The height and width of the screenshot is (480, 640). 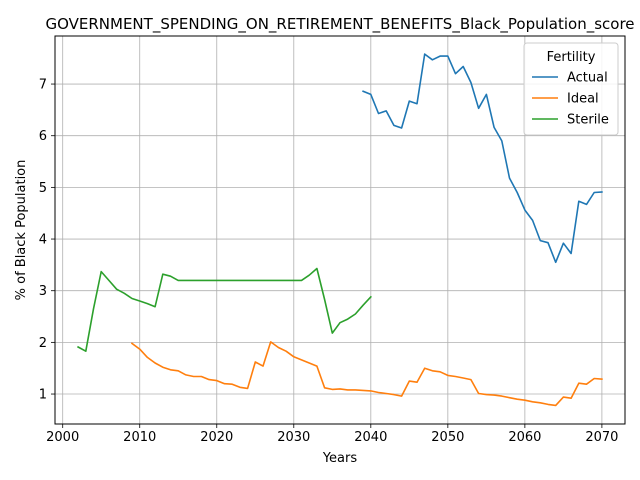 What do you see at coordinates (21, 230) in the screenshot?
I see `y-axis-label: % of Black Population` at bounding box center [21, 230].